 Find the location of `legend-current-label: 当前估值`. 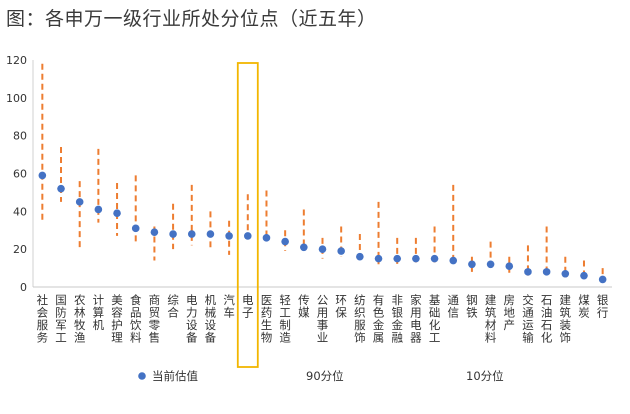

legend-current-label: 当前估值 is located at coordinates (175, 376).